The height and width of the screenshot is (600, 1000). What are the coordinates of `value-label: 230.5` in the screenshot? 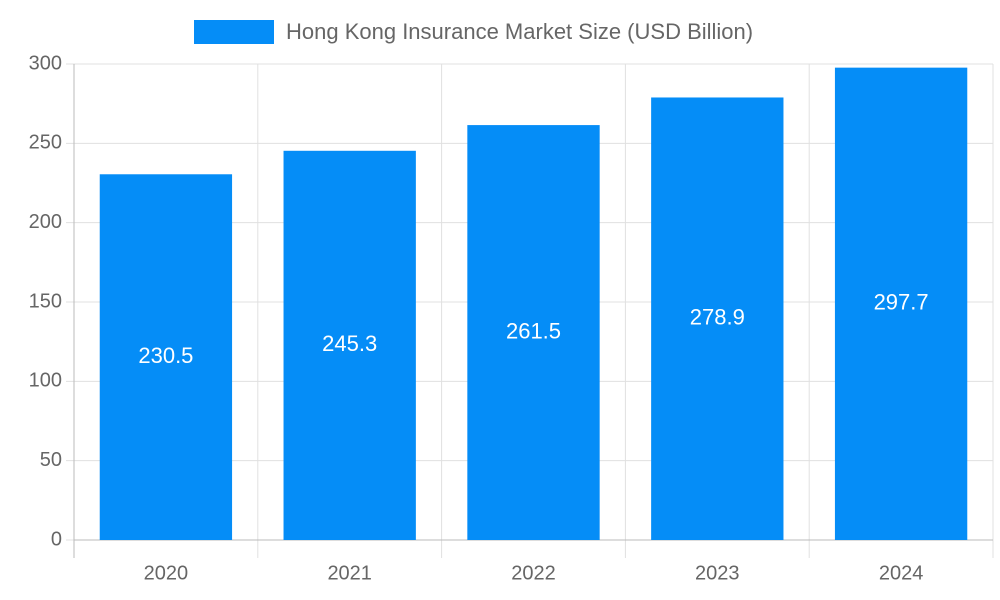 It's located at (165, 355).